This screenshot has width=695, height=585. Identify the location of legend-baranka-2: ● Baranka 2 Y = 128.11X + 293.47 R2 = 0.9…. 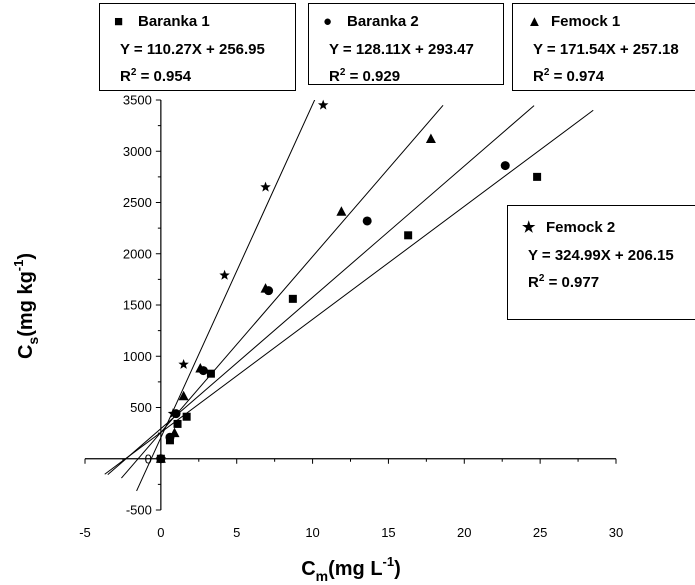
(406, 44).